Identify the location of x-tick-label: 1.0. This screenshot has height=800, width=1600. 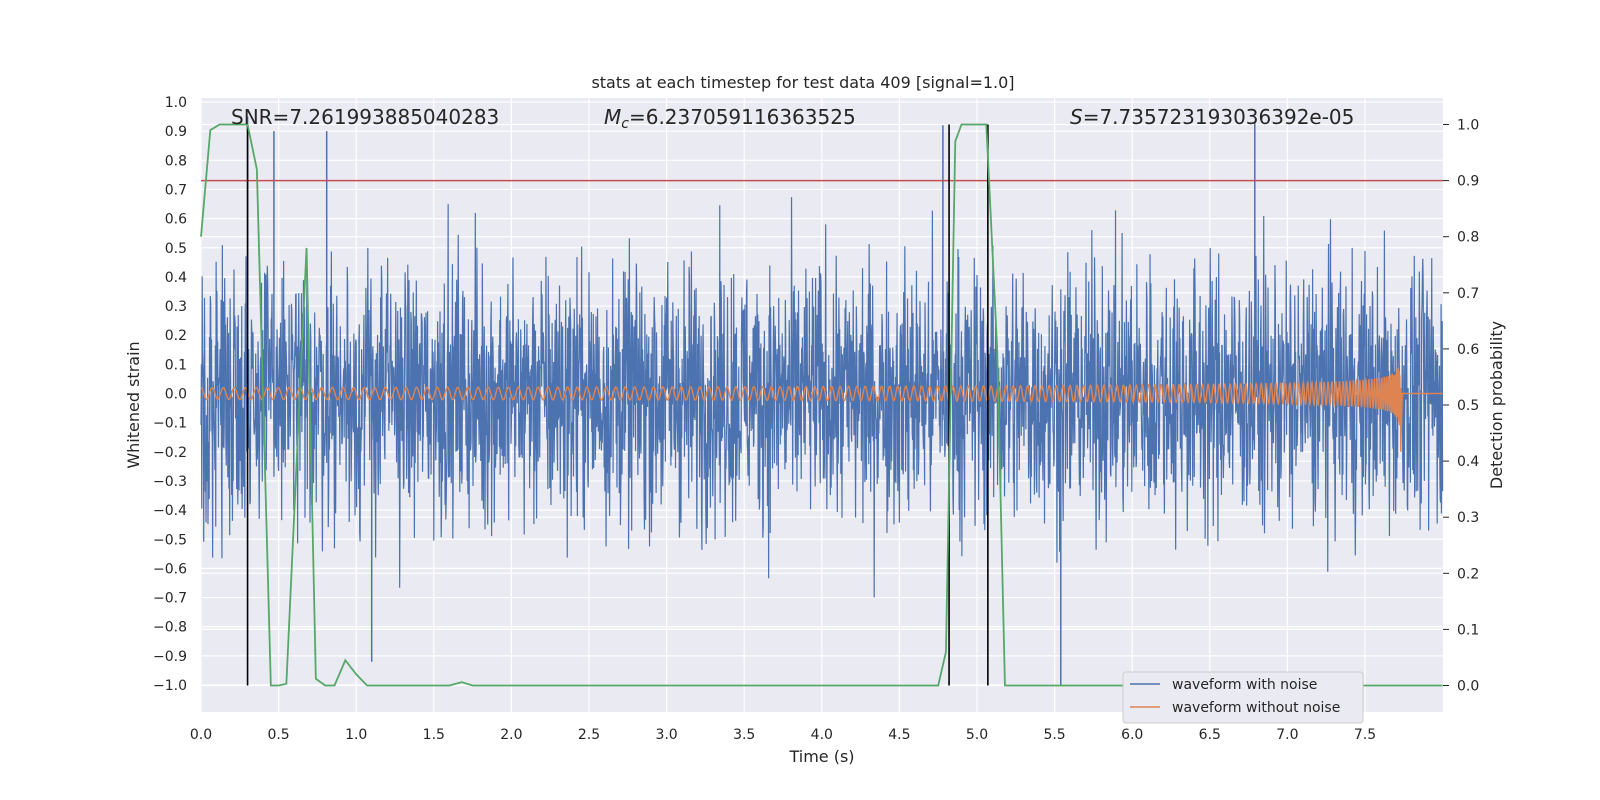
(356, 735).